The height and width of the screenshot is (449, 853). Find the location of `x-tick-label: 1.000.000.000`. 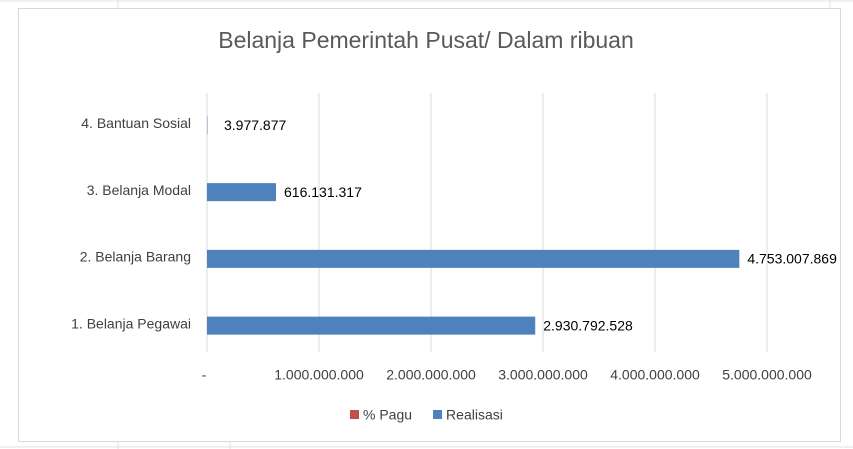

x-tick-label: 1.000.000.000 is located at coordinates (319, 375).